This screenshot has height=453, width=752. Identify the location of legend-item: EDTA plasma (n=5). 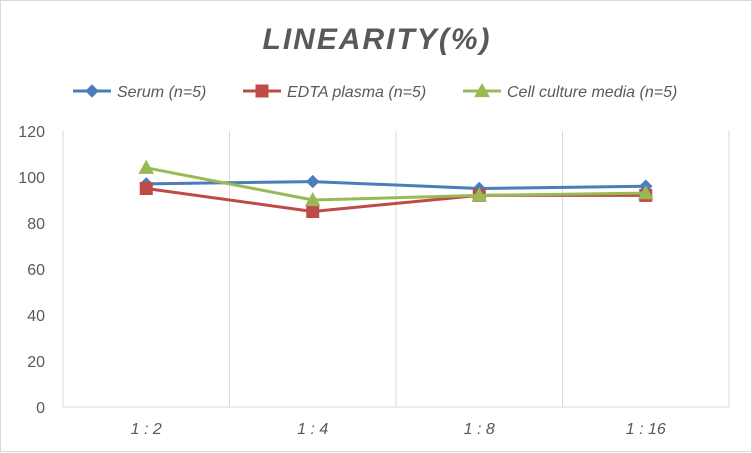
(334, 92).